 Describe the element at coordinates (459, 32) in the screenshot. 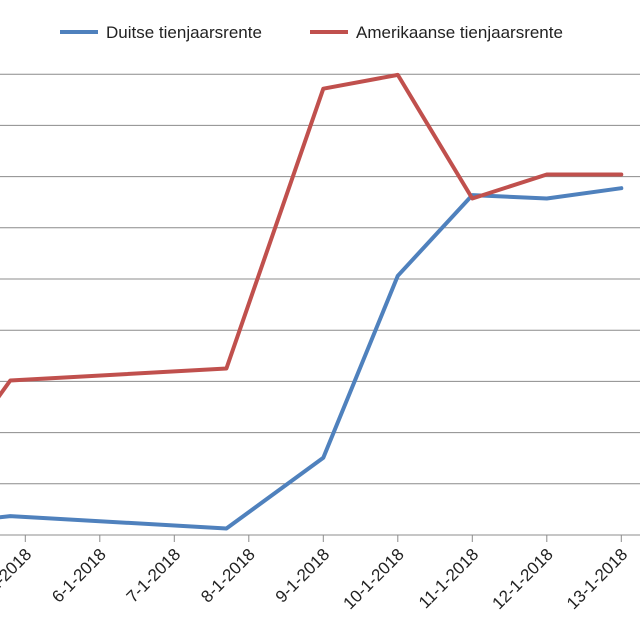

I see `legend-label: Amerikaanse tienjaarsrente` at that location.